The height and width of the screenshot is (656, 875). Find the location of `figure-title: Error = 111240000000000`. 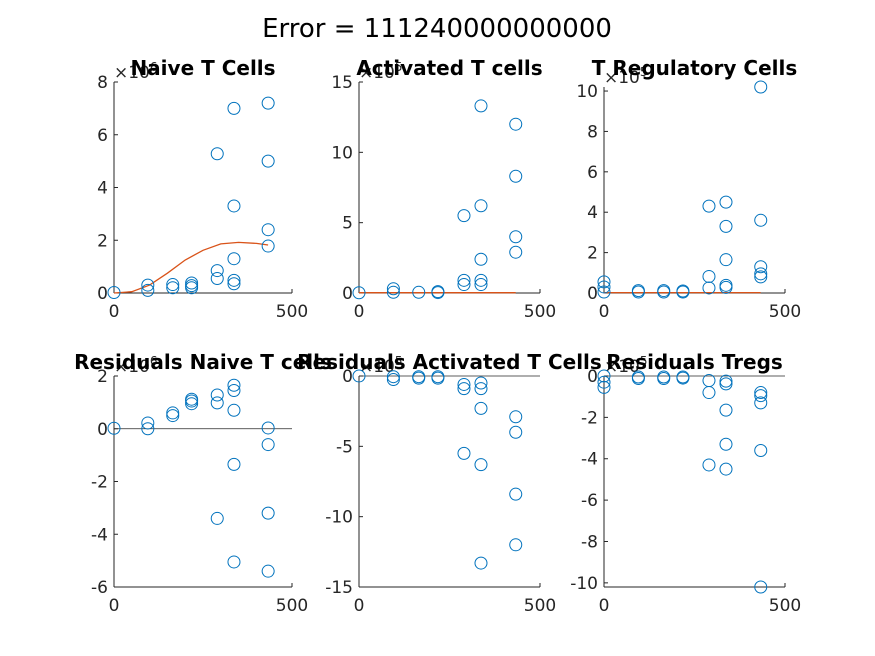

figure-title: Error = 111240000000000 is located at coordinates (437, 29).